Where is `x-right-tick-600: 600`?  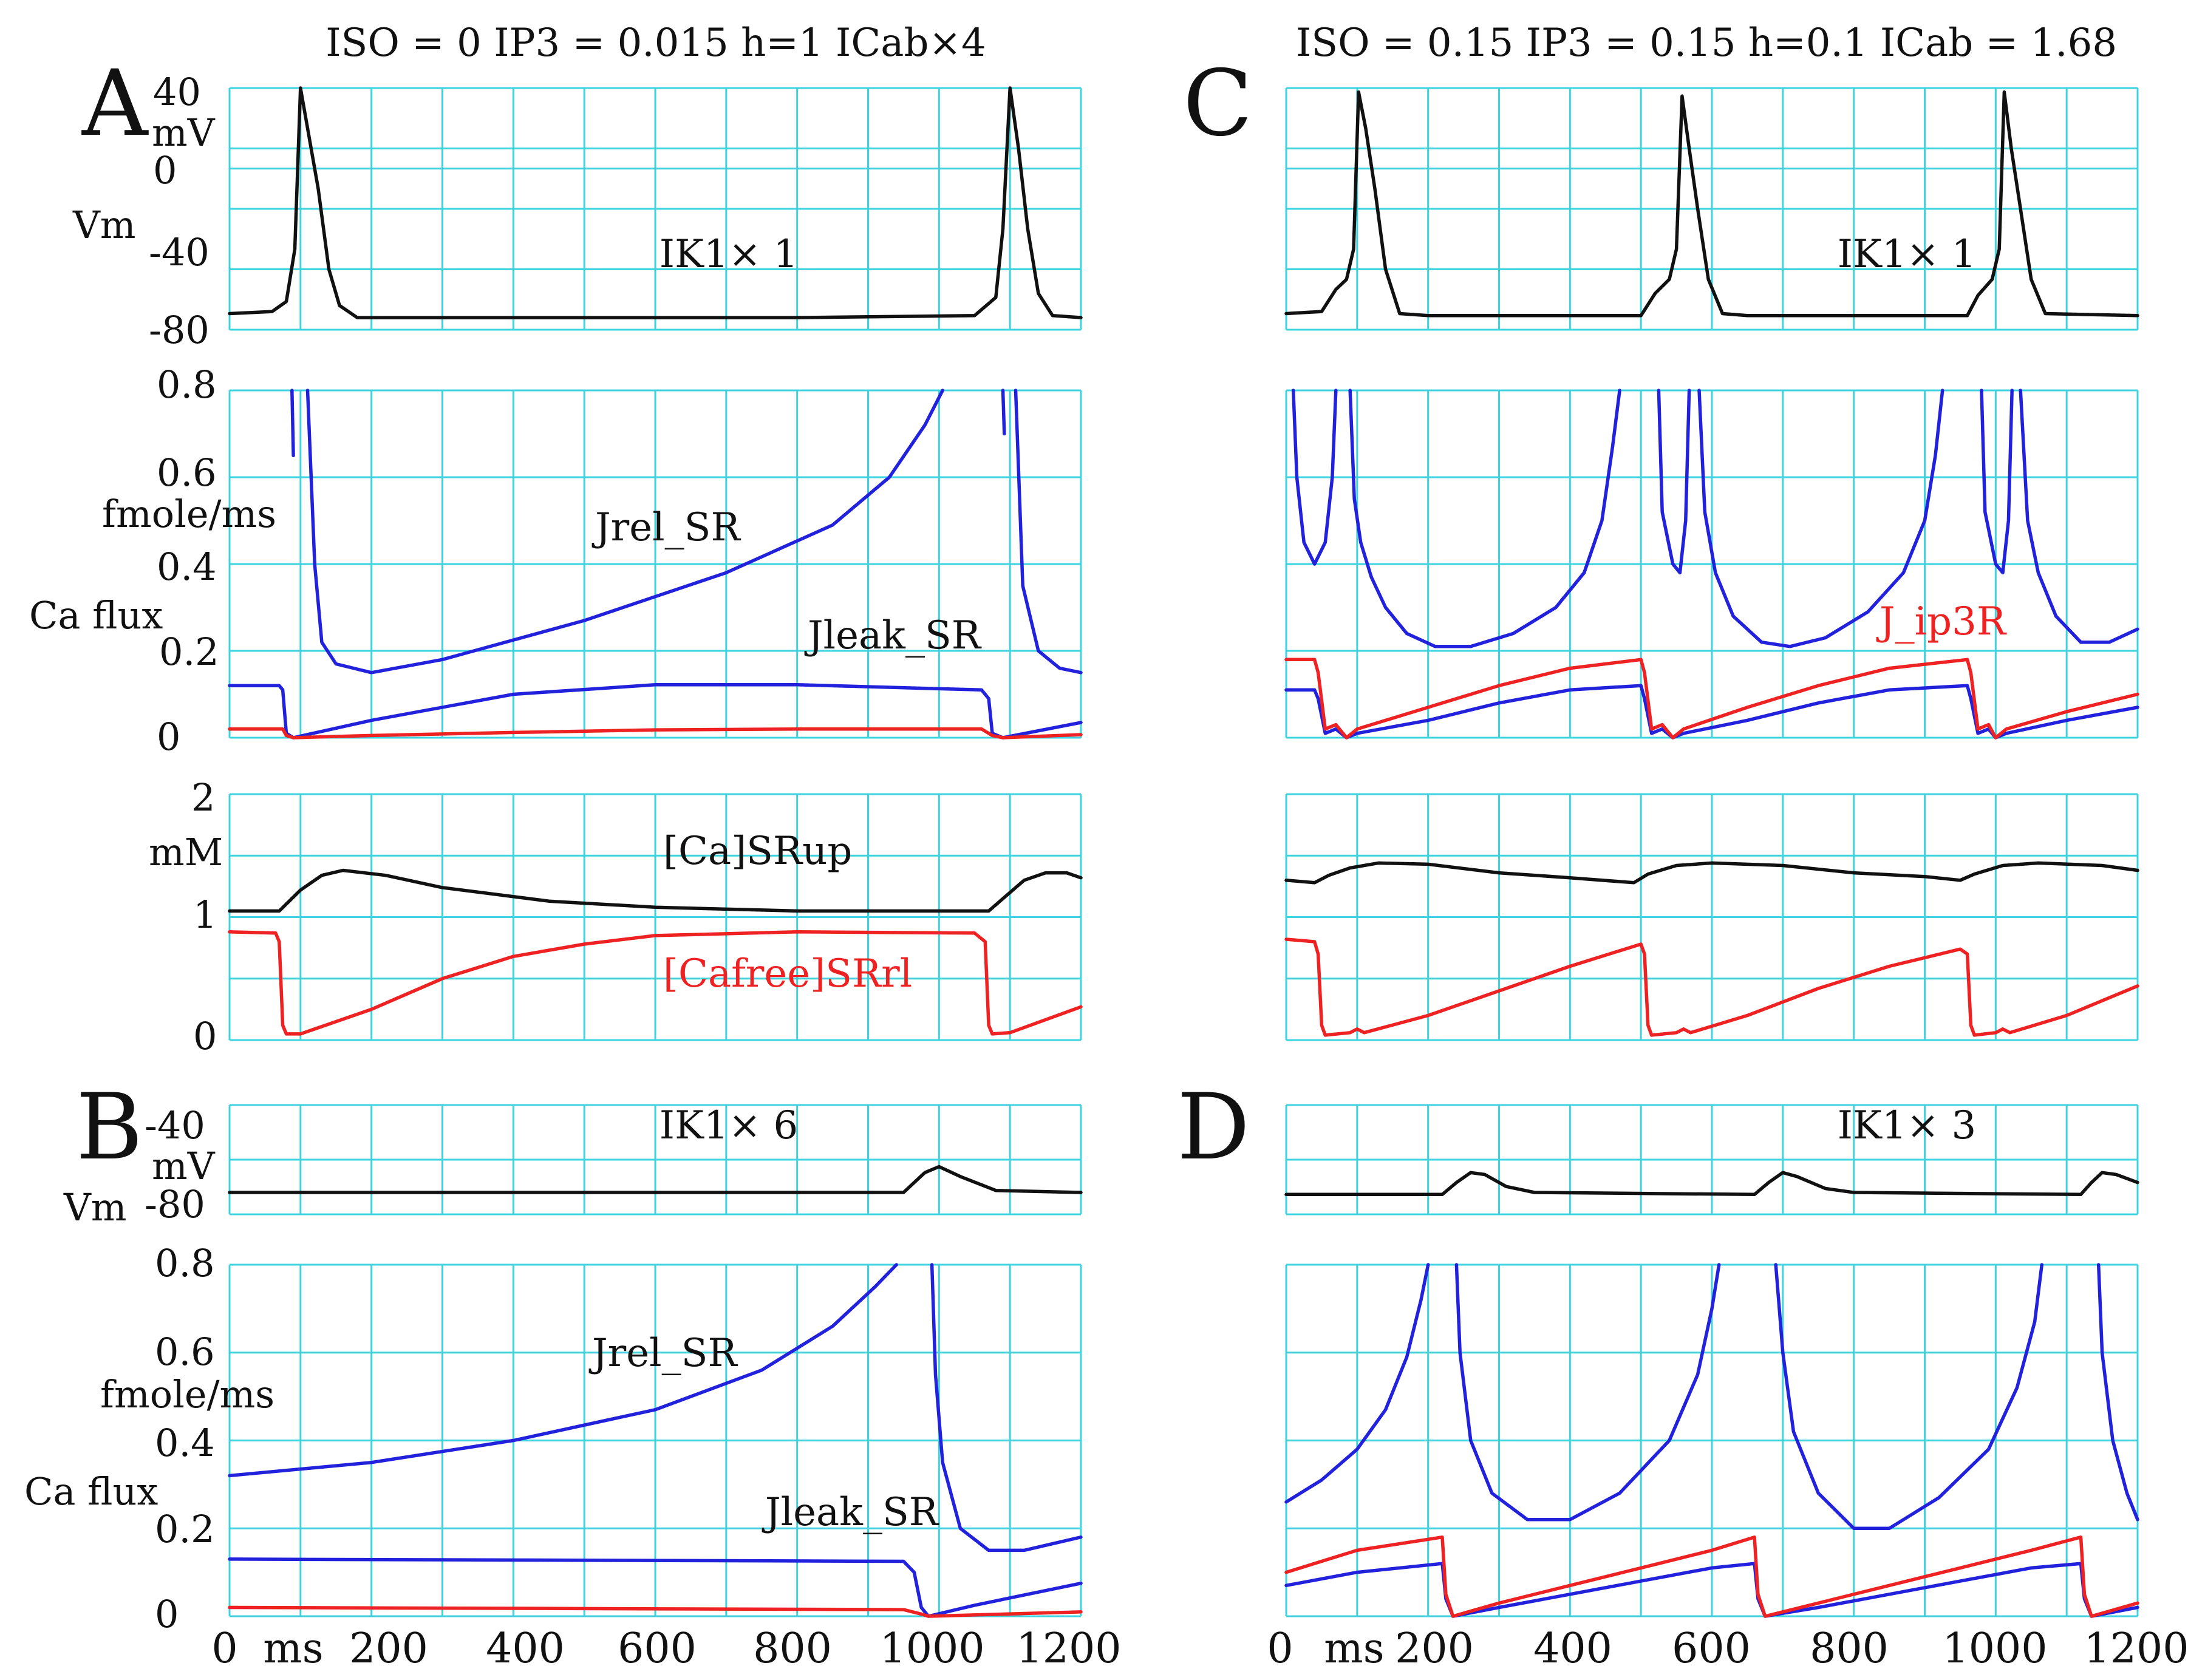
x-right-tick-600: 600 is located at coordinates (1711, 1649).